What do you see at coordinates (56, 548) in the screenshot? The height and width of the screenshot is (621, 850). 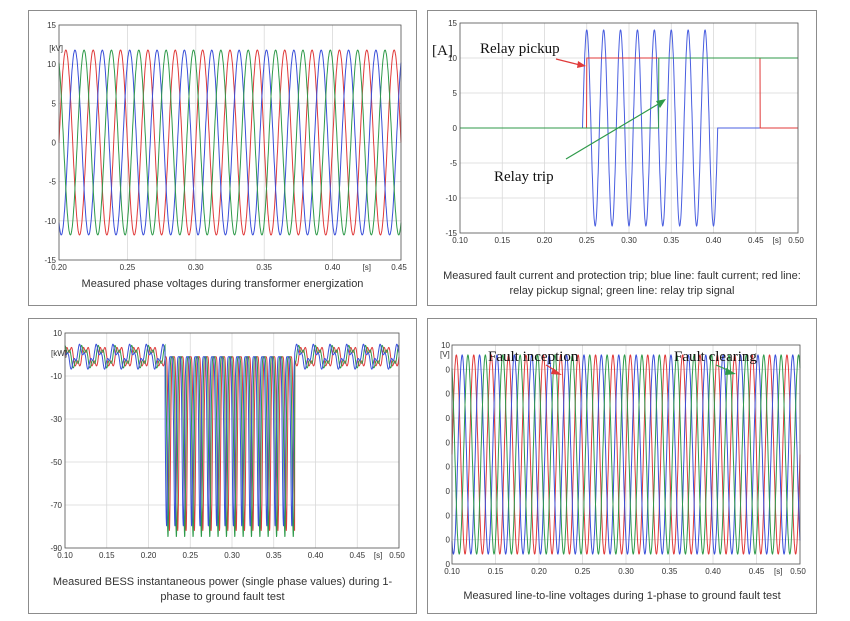 I see `y-tick-label: -90` at bounding box center [56, 548].